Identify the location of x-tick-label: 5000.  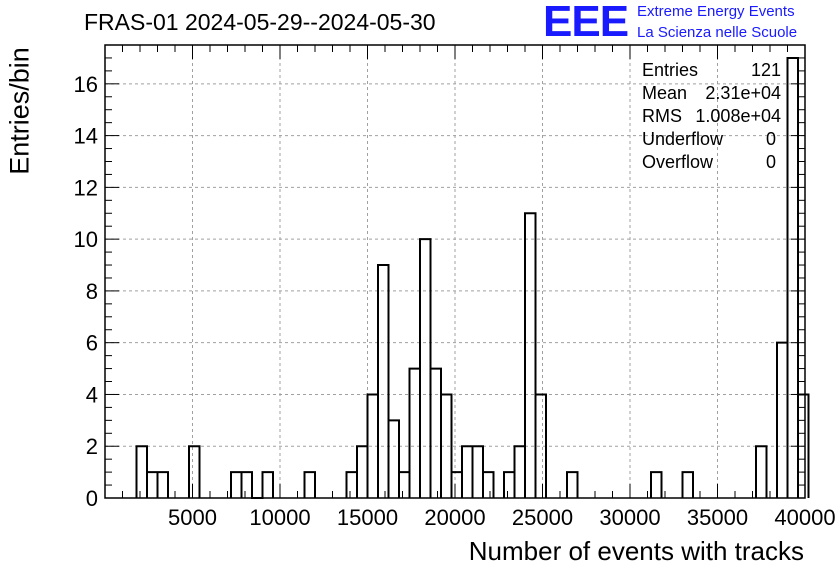
(192, 517).